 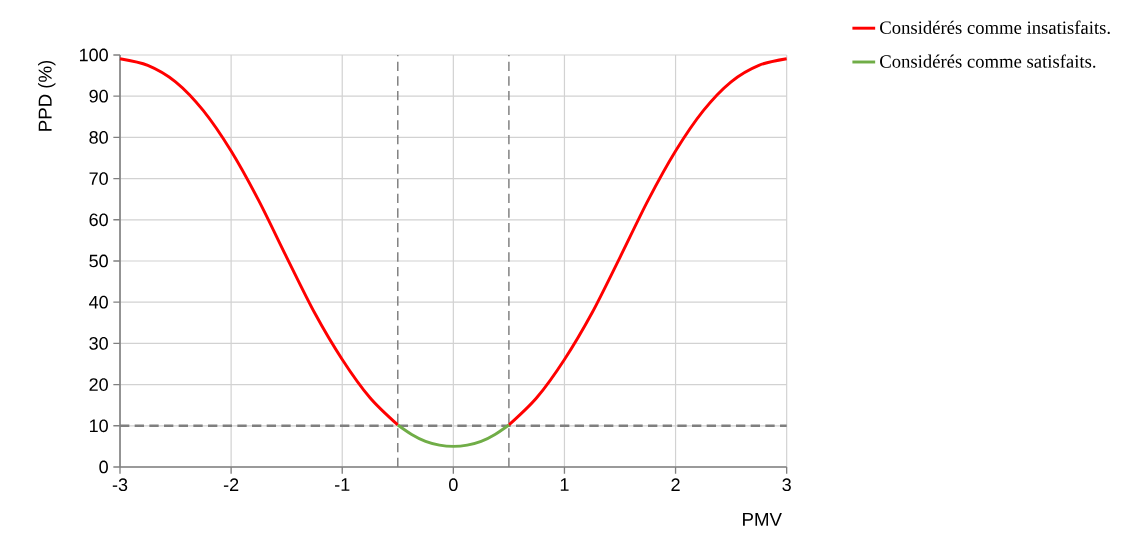 What do you see at coordinates (786, 485) in the screenshot?
I see `x-tick-label: 3` at bounding box center [786, 485].